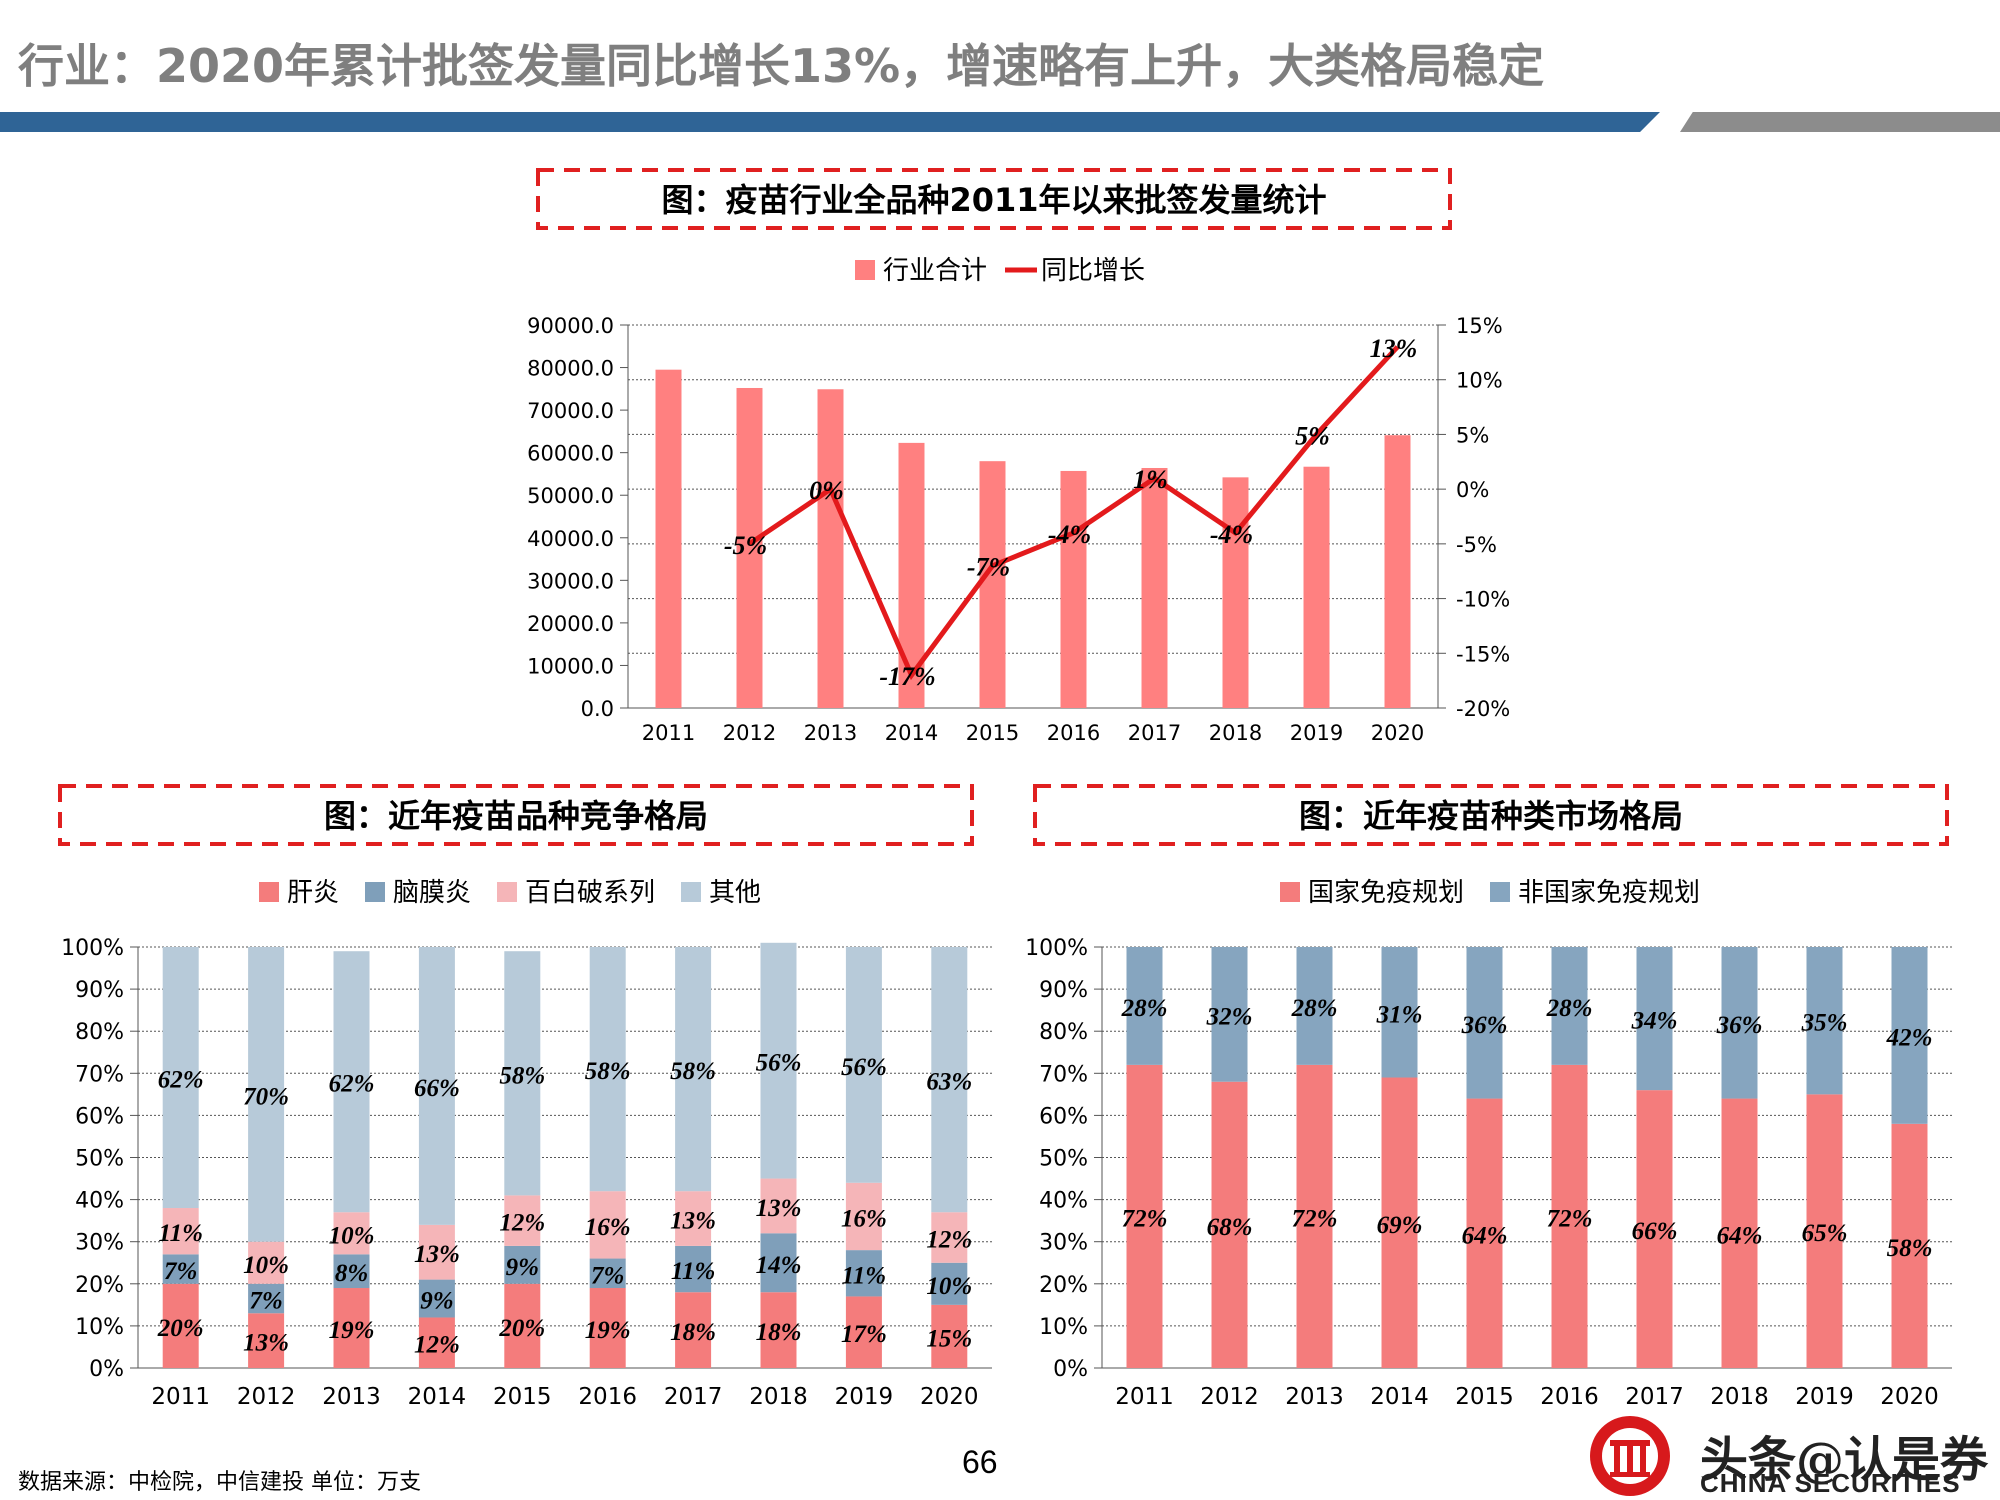 This screenshot has height=1500, width=2000. What do you see at coordinates (522, 1223) in the screenshot?
I see `chart2-data-label: 12%` at bounding box center [522, 1223].